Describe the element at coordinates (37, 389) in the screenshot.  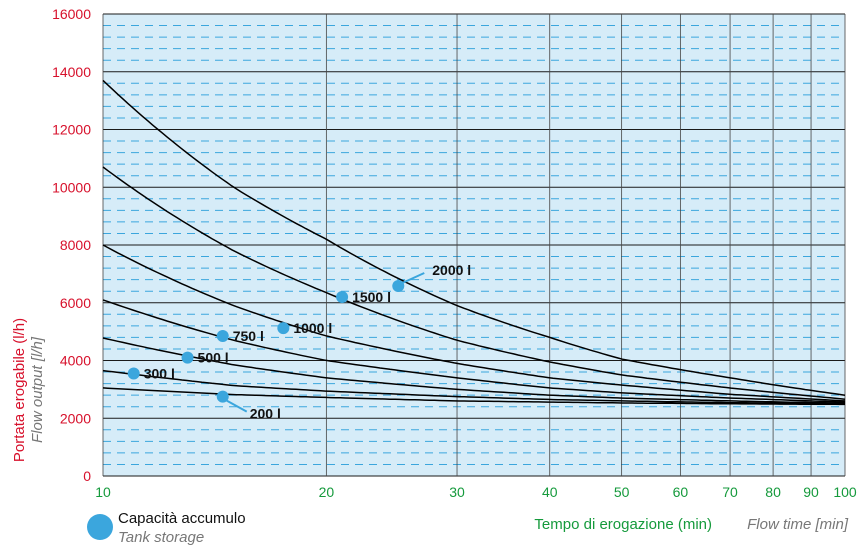
I see `y-axis-label-en: Flow output [l/h]` at that location.